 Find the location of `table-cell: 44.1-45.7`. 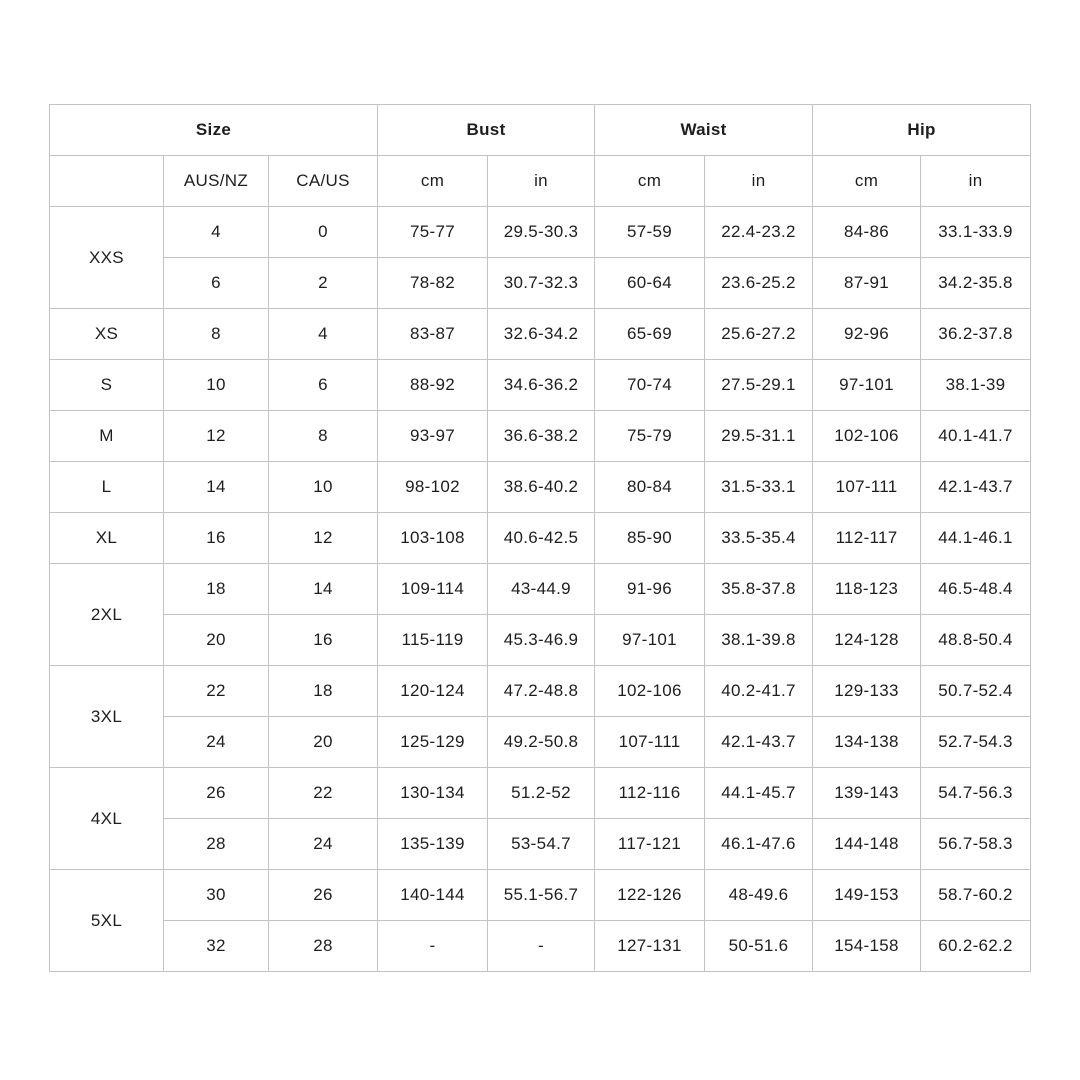

table-cell: 44.1-45.7 is located at coordinates (759, 793).